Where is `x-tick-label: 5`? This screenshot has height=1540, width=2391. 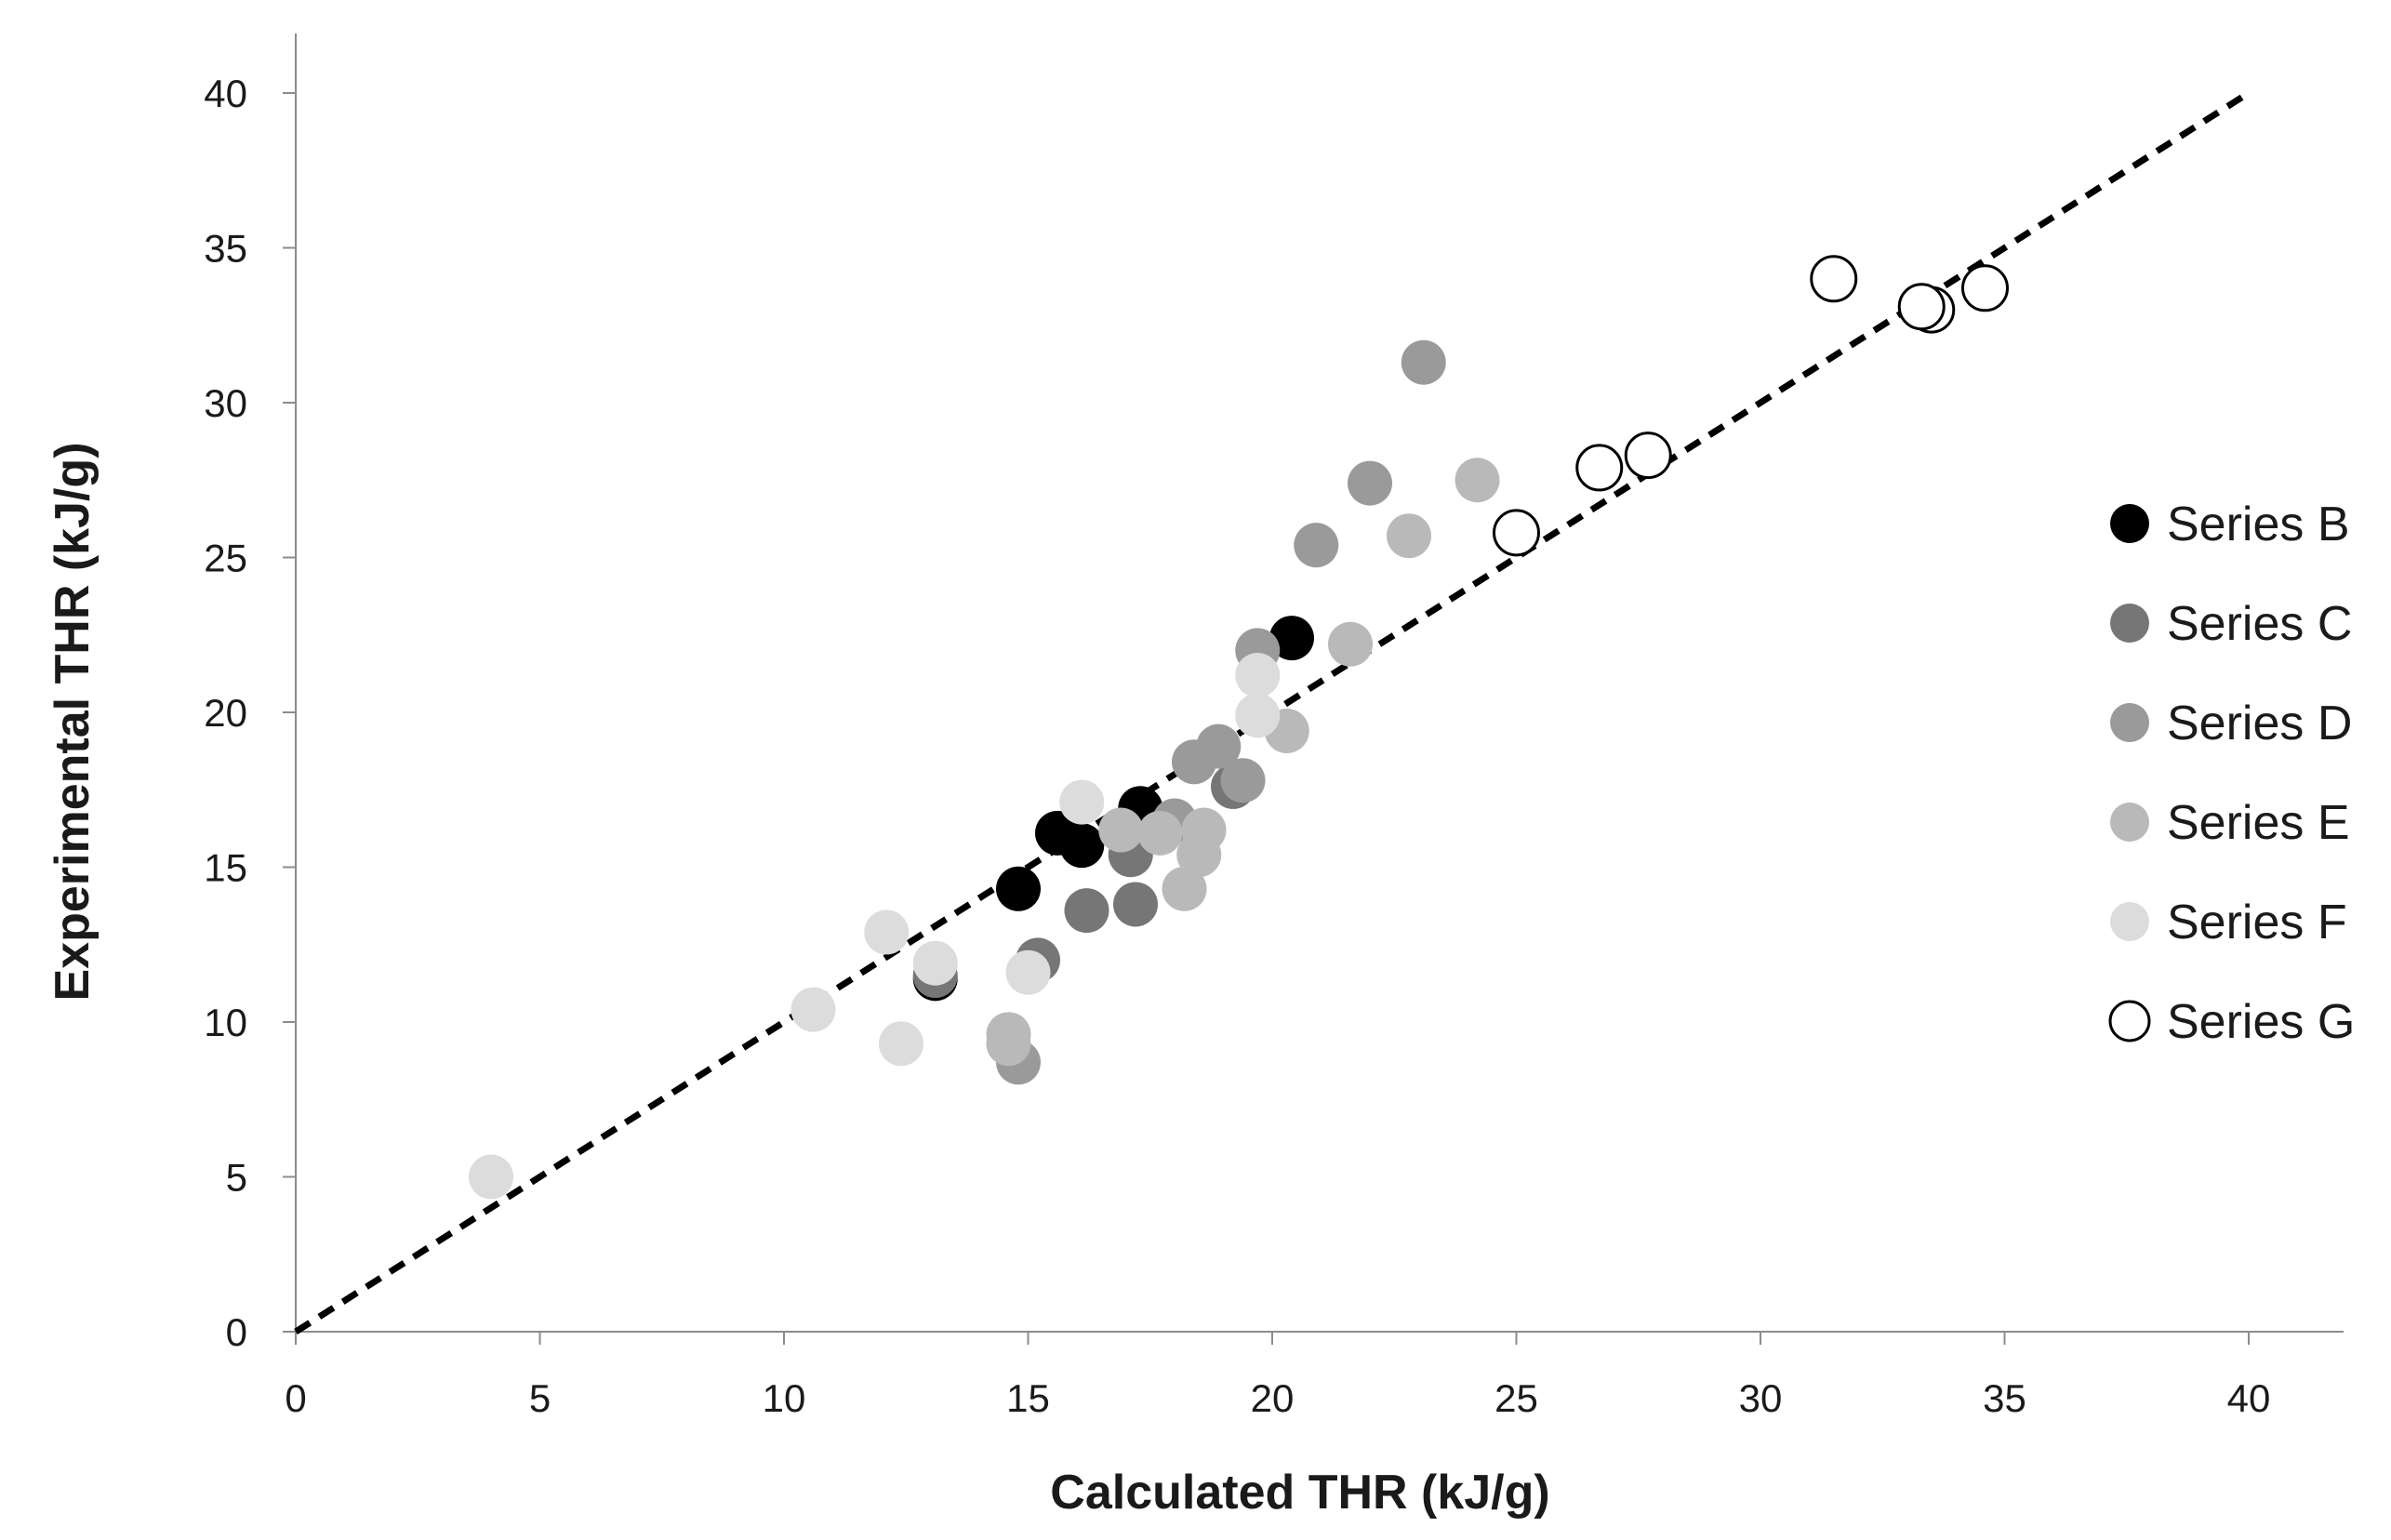
x-tick-label: 5 is located at coordinates (540, 1398).